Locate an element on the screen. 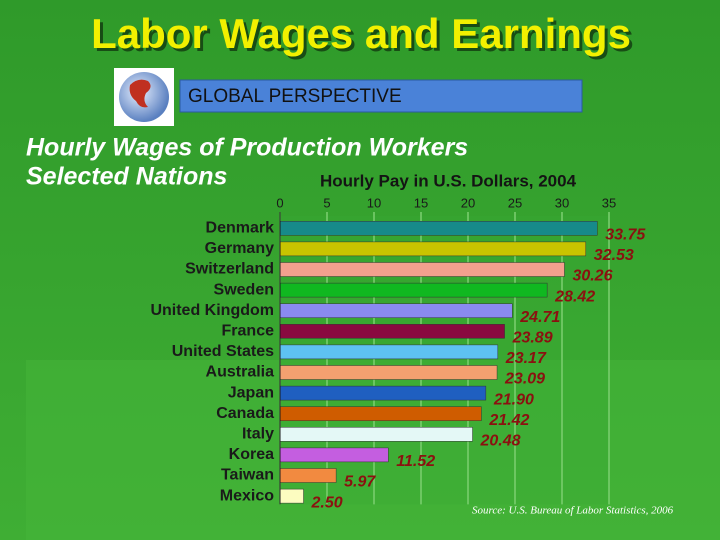 The image size is (720, 540). value-label: 23.89 is located at coordinates (532, 338).